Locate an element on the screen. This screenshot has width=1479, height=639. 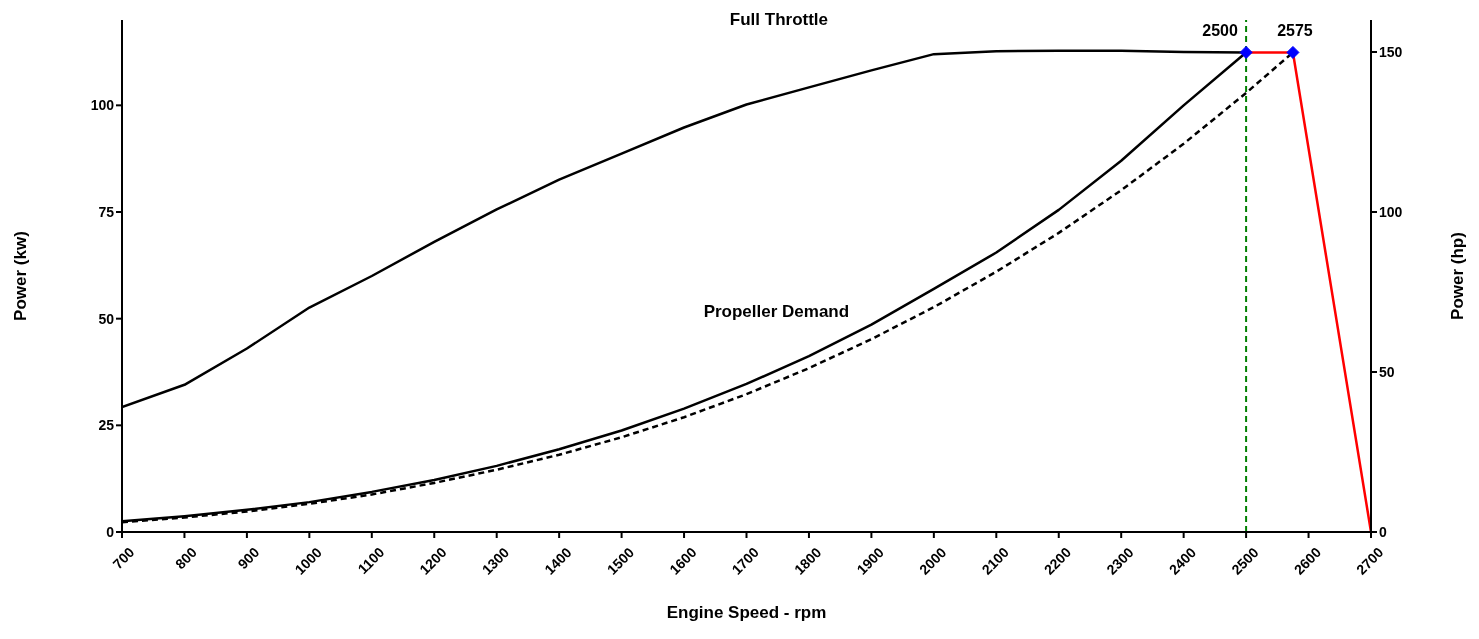
y2-axis-title: Power (hp) is located at coordinates (1458, 276).